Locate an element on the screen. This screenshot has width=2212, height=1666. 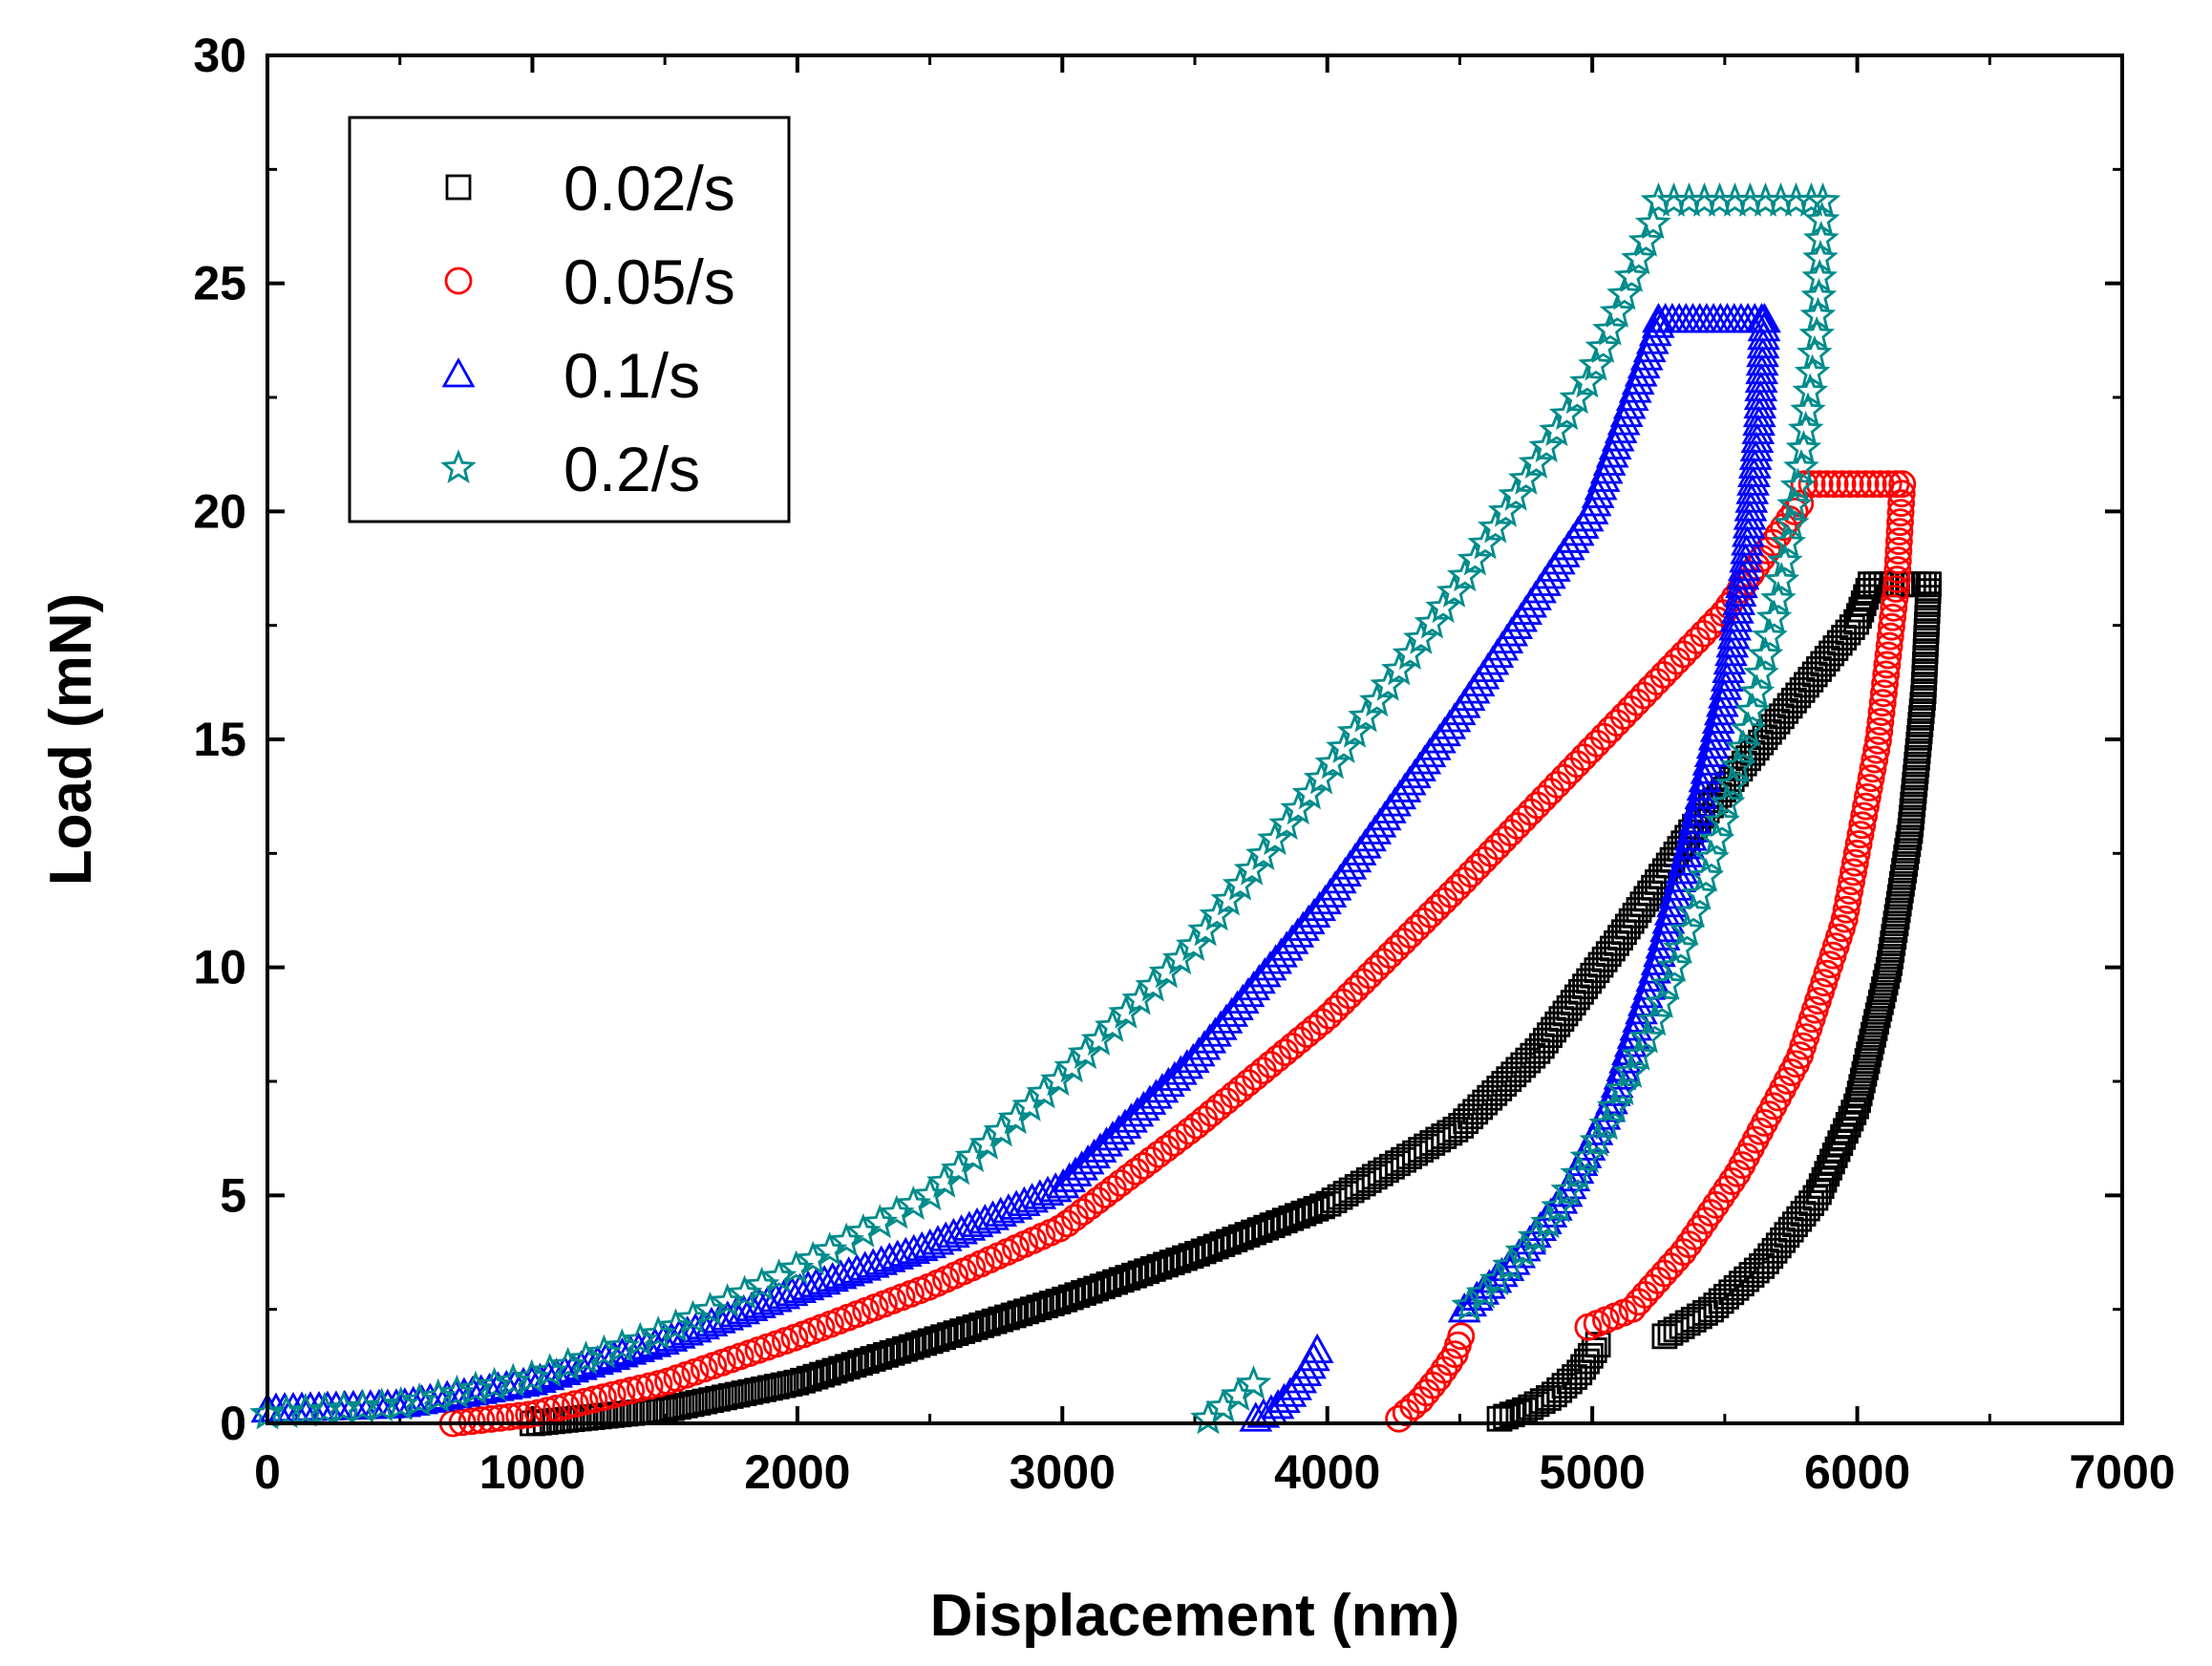
y-tick-labels: 0 5 10 15 20 25 30 is located at coordinates (219, 739).